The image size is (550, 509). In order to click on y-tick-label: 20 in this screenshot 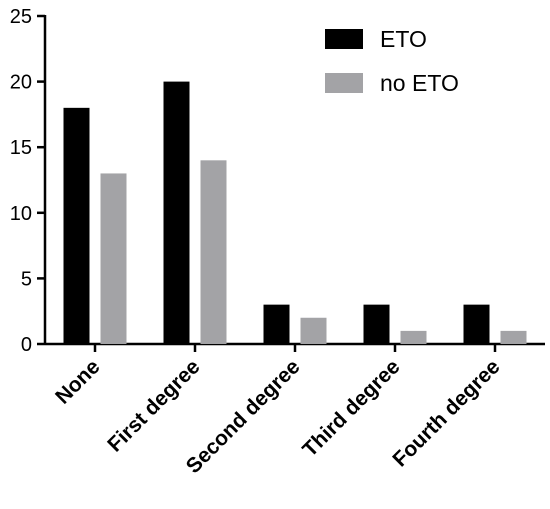, I will do `click(21, 83)`.